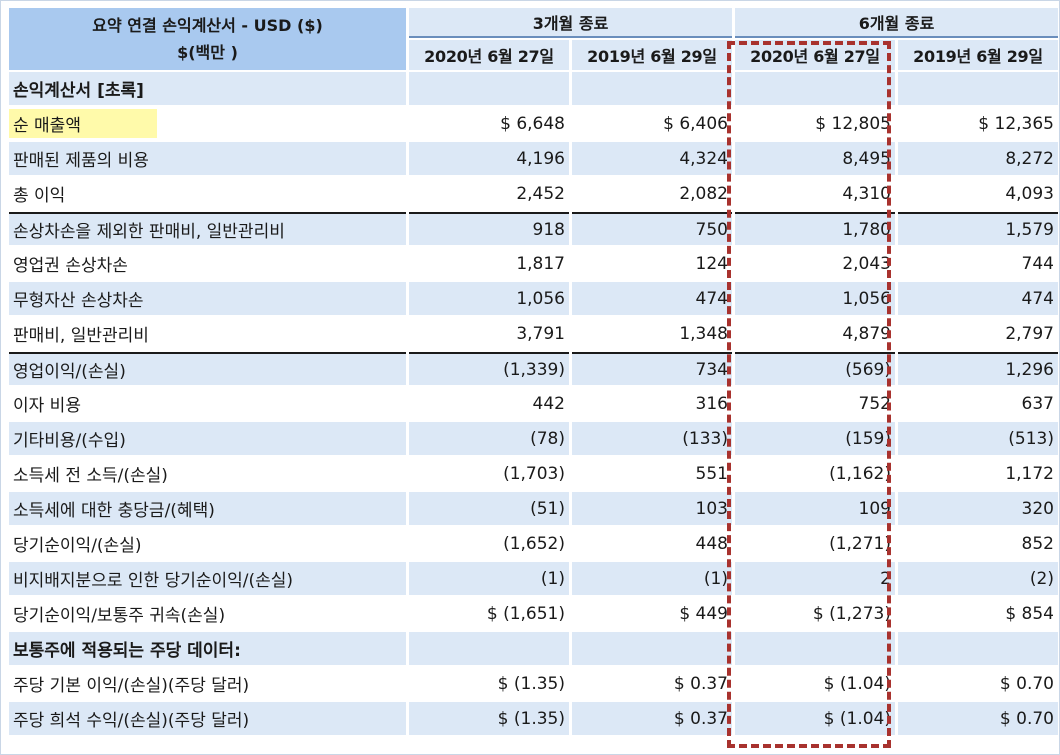 The image size is (1060, 755). What do you see at coordinates (207, 543) in the screenshot?
I see `row-label: 당기순이익/(손실)` at bounding box center [207, 543].